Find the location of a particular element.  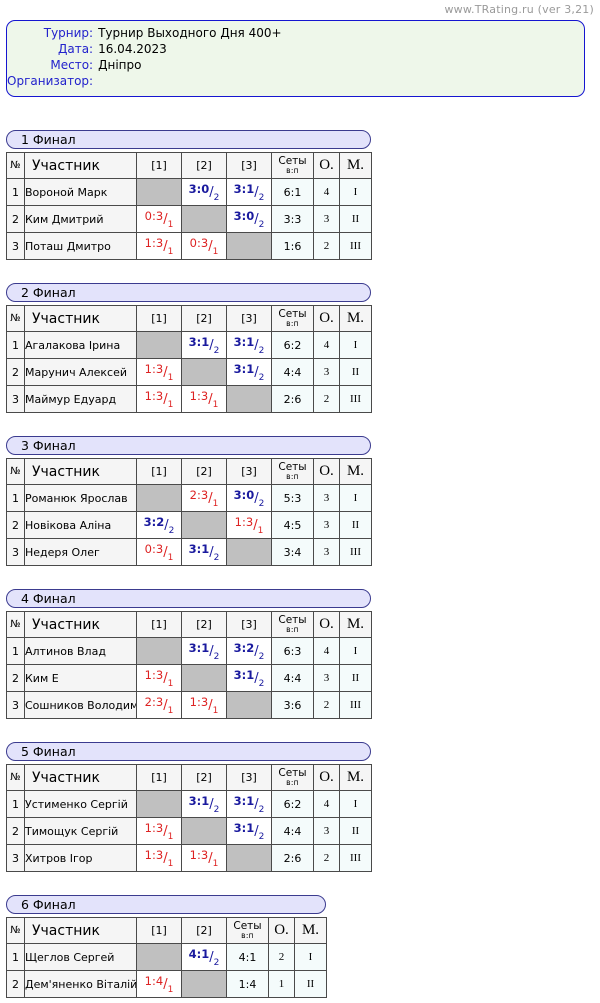

group-title: 2 Финал is located at coordinates (188, 292).